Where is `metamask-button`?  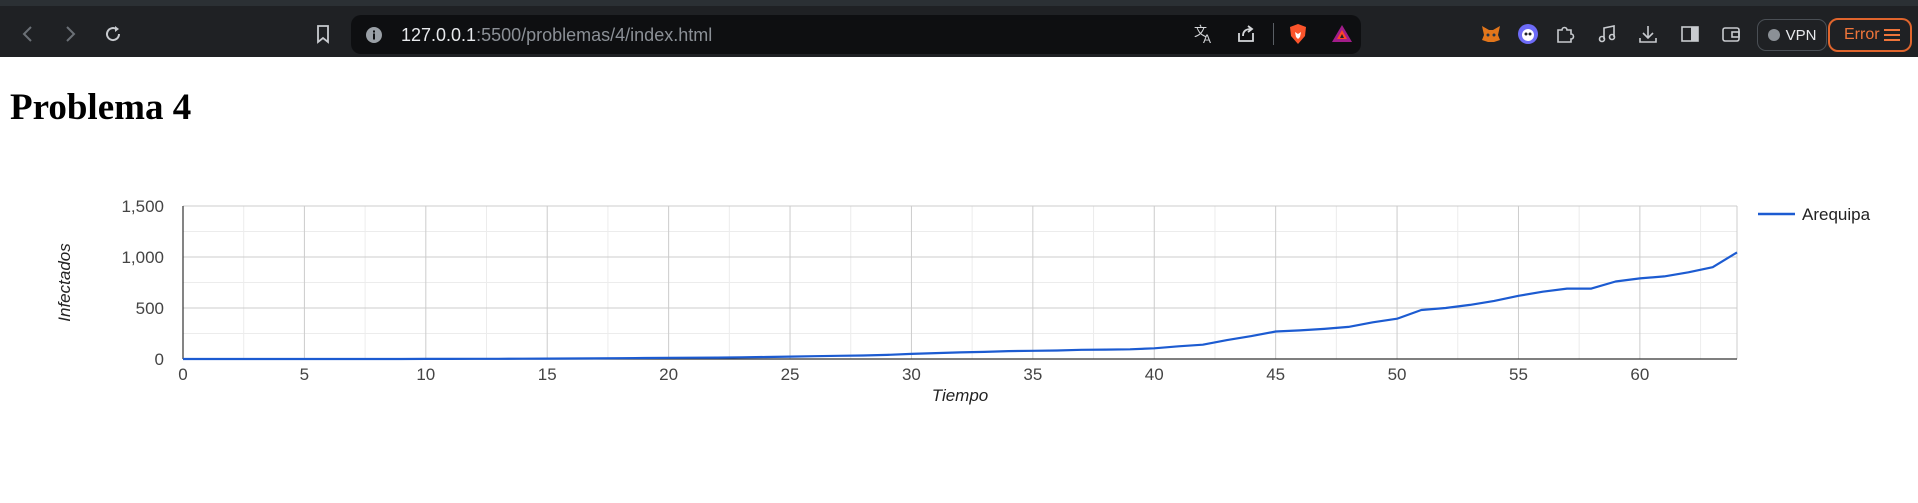
metamask-button is located at coordinates (1491, 34).